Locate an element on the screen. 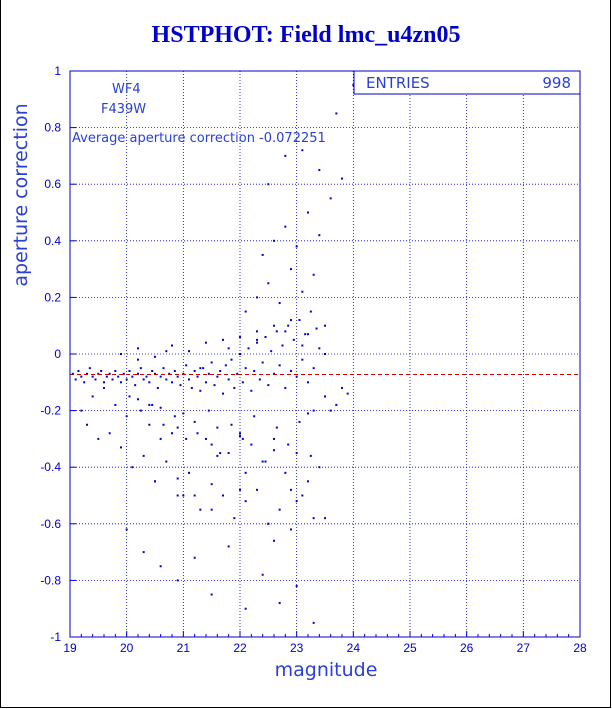 Image resolution: width=612 pixels, height=709 pixels. y-tick-label: 0.6 is located at coordinates (52, 184).